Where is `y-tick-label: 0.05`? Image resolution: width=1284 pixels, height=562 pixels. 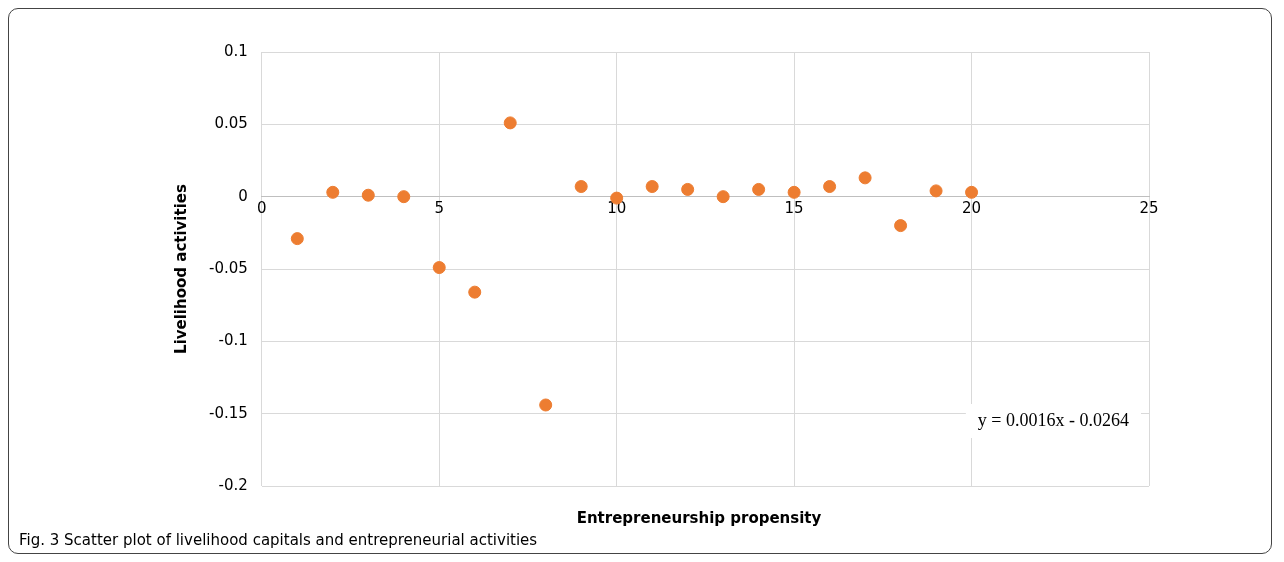
y-tick-label: 0.05 is located at coordinates (231, 123).